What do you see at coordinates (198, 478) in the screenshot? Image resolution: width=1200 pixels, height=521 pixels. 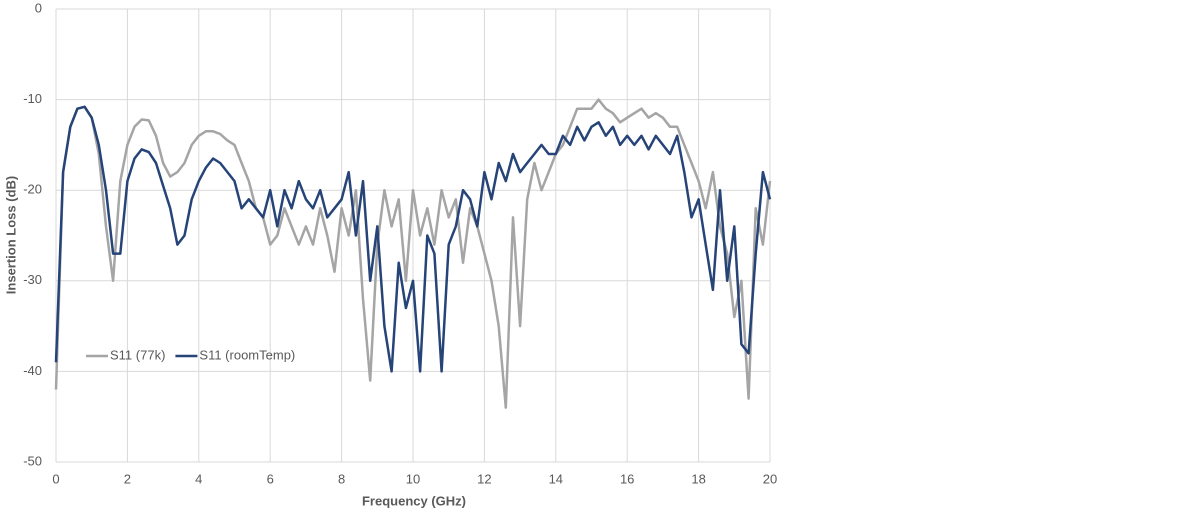 I see `x-tick-label: 4` at bounding box center [198, 478].